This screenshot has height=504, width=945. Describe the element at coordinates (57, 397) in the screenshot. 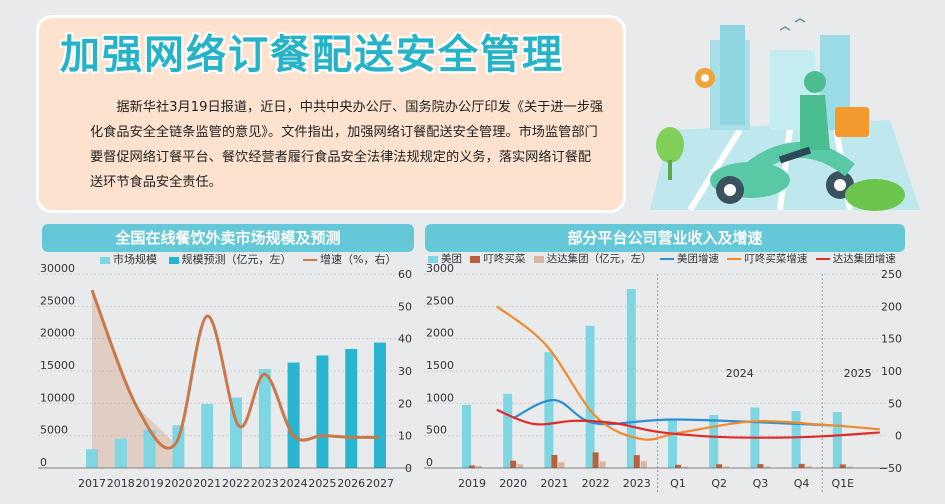

I see `y-tick-label-left: 10000` at that location.